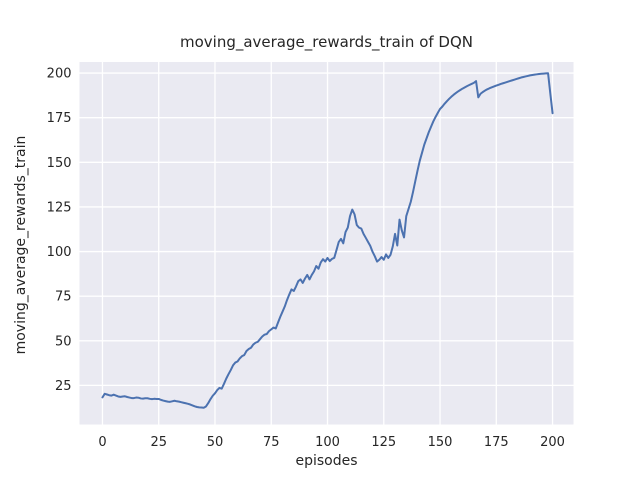 The image size is (640, 480). What do you see at coordinates (326, 461) in the screenshot?
I see `x-axis-label: episodes` at bounding box center [326, 461].